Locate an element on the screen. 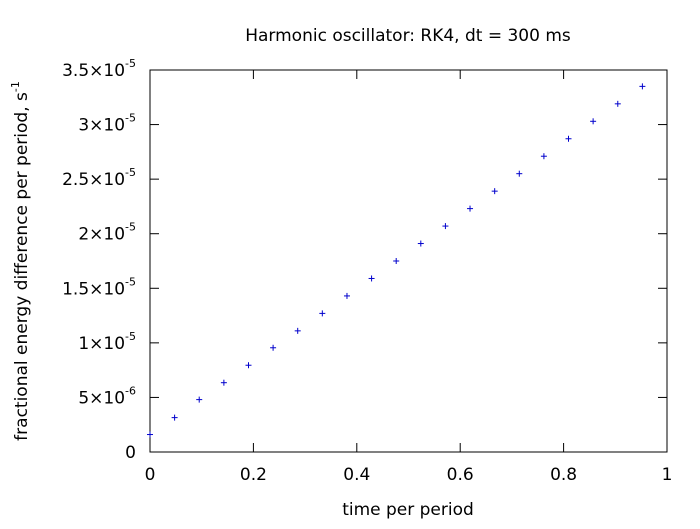 The image size is (700, 529). x-tick-label: 1 is located at coordinates (667, 475).